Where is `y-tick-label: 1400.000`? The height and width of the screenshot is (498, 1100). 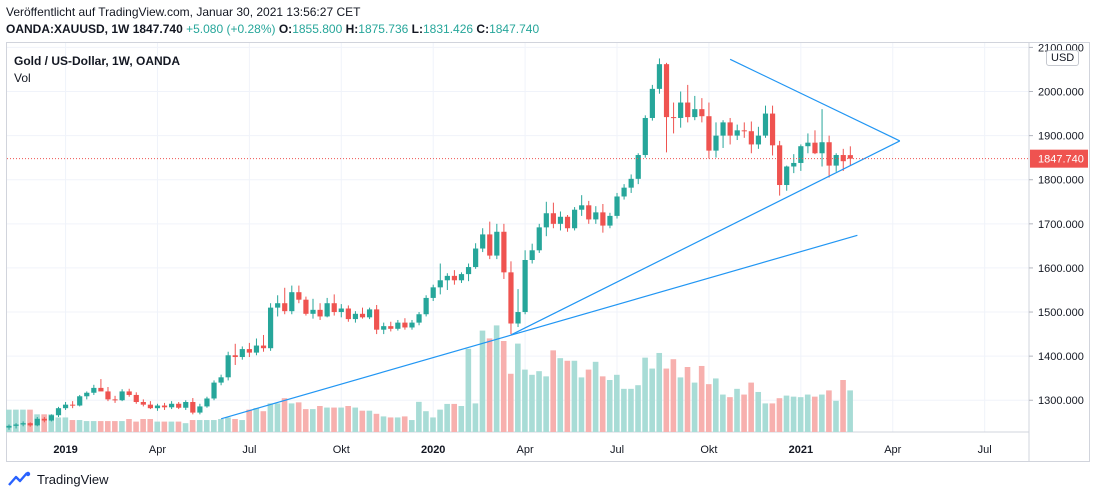 y-tick-label: 1400.000 is located at coordinates (1061, 357).